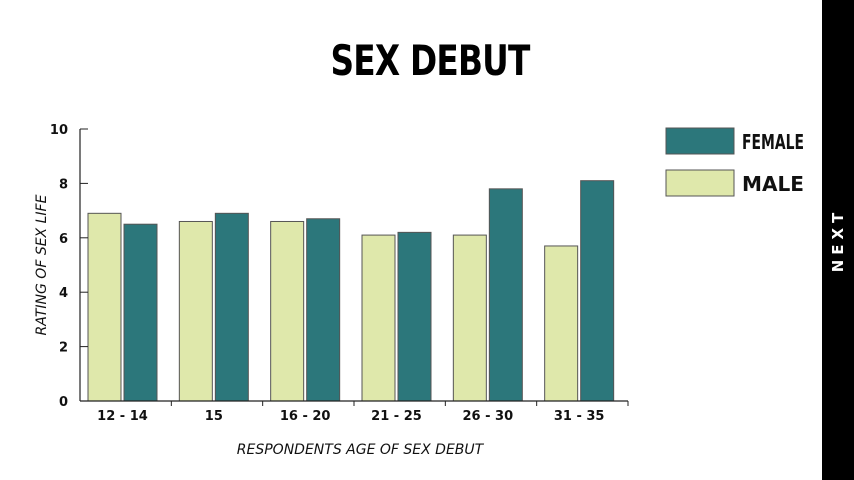  I want to click on chart-title: SEX DEBUT, so click(430, 60).